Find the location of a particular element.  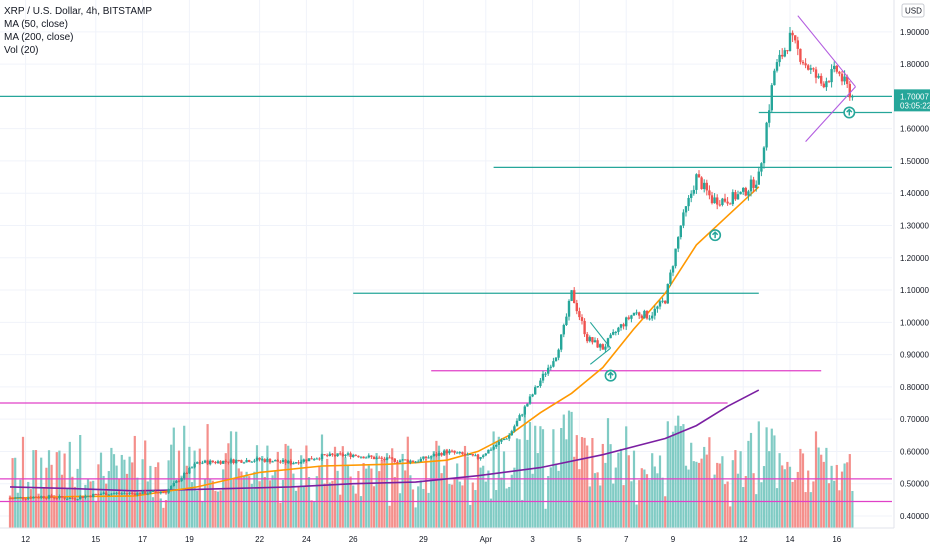

x-tick-label: 14 is located at coordinates (790, 539).